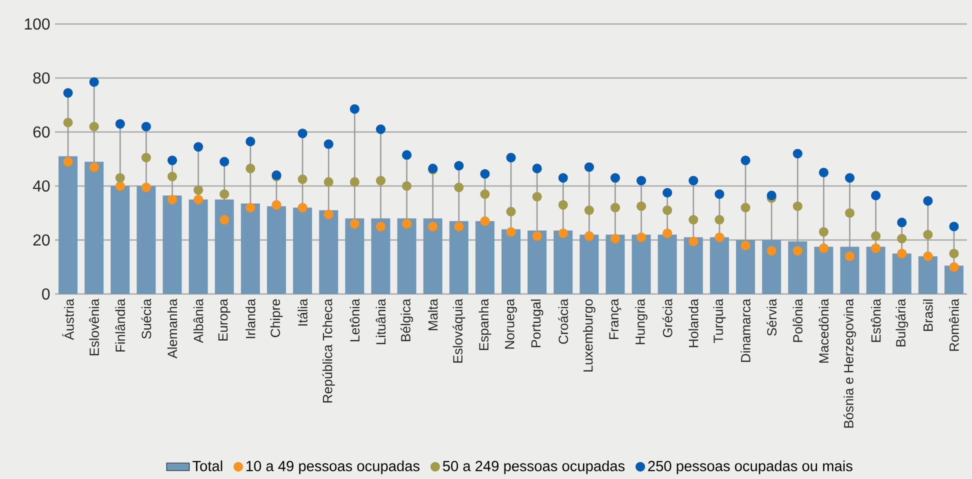 The image size is (972, 479). What do you see at coordinates (224, 319) in the screenshot?
I see `x-tick-label: Europa` at bounding box center [224, 319].